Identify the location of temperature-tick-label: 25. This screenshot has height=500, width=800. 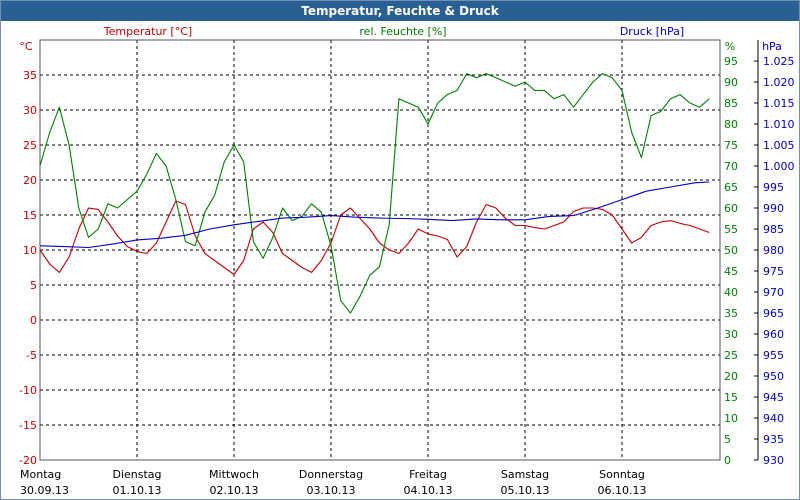
(30, 145).